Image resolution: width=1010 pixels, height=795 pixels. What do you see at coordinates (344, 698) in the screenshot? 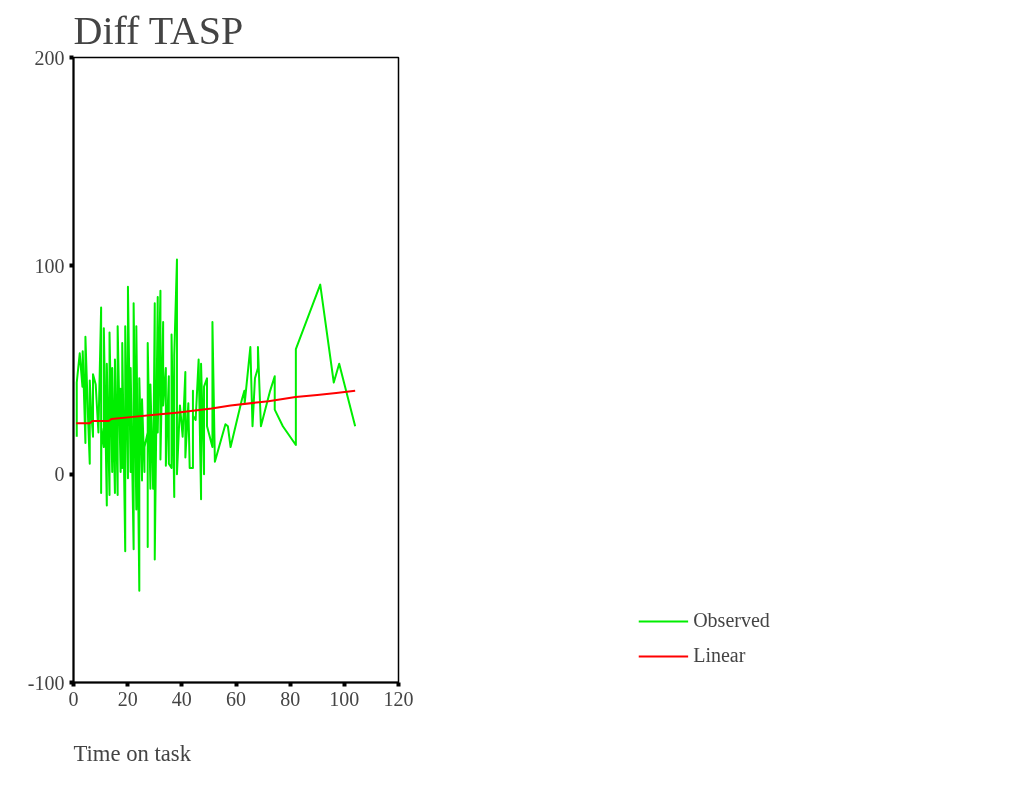
I see `x-tick-label: 100` at bounding box center [344, 698].